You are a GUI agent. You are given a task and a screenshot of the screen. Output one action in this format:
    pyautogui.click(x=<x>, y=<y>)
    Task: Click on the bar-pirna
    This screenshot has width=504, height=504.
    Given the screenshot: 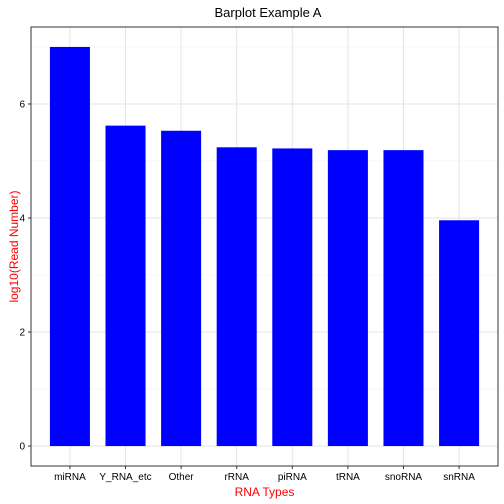 What is the action you would take?
    pyautogui.click(x=292, y=297)
    